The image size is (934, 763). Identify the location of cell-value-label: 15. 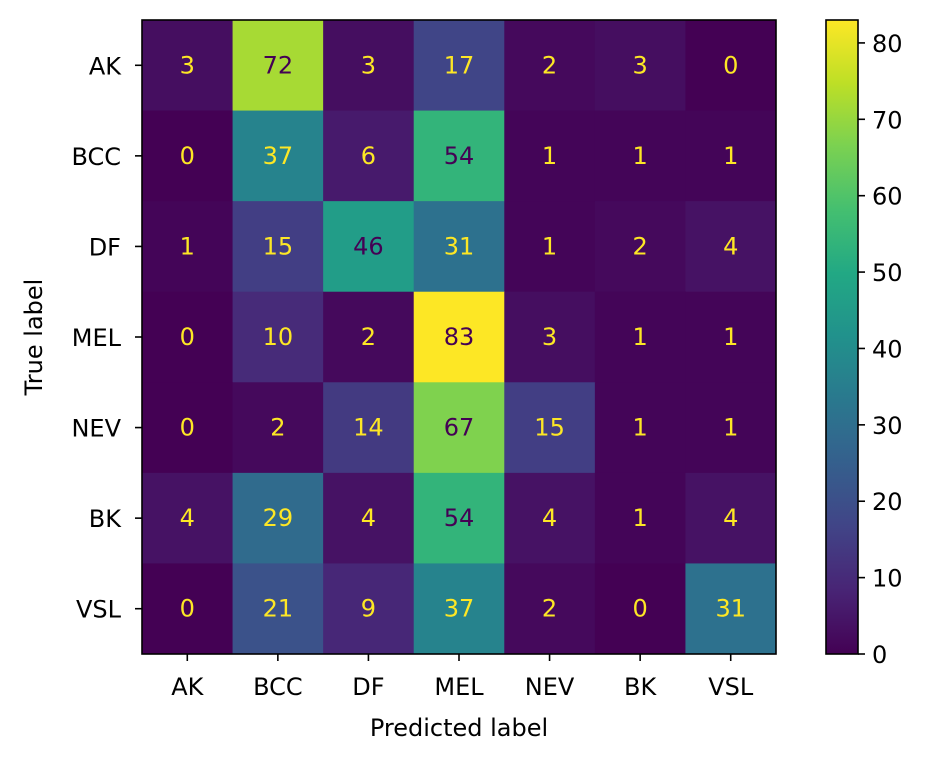
(549, 428).